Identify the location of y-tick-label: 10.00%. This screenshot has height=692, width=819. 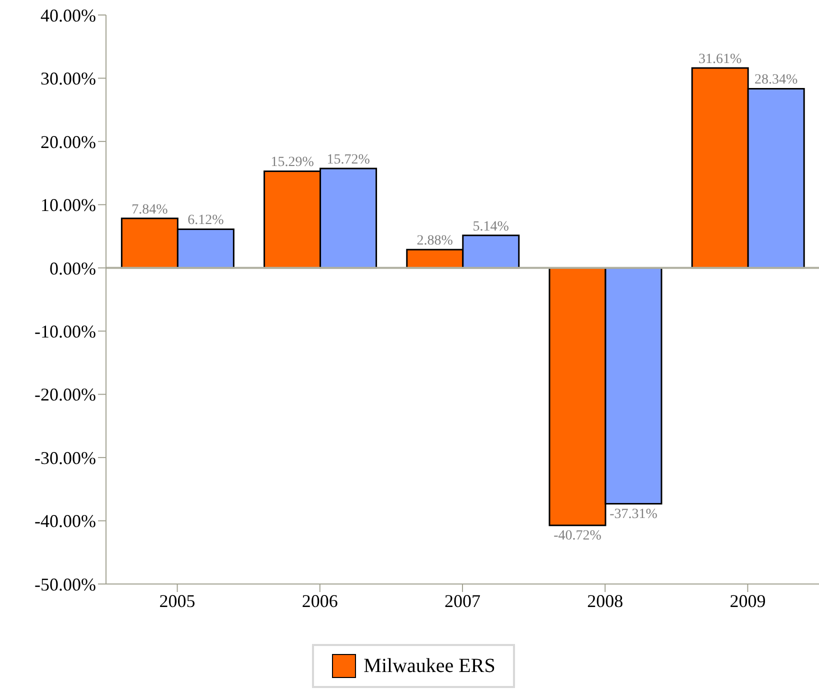
(68, 205).